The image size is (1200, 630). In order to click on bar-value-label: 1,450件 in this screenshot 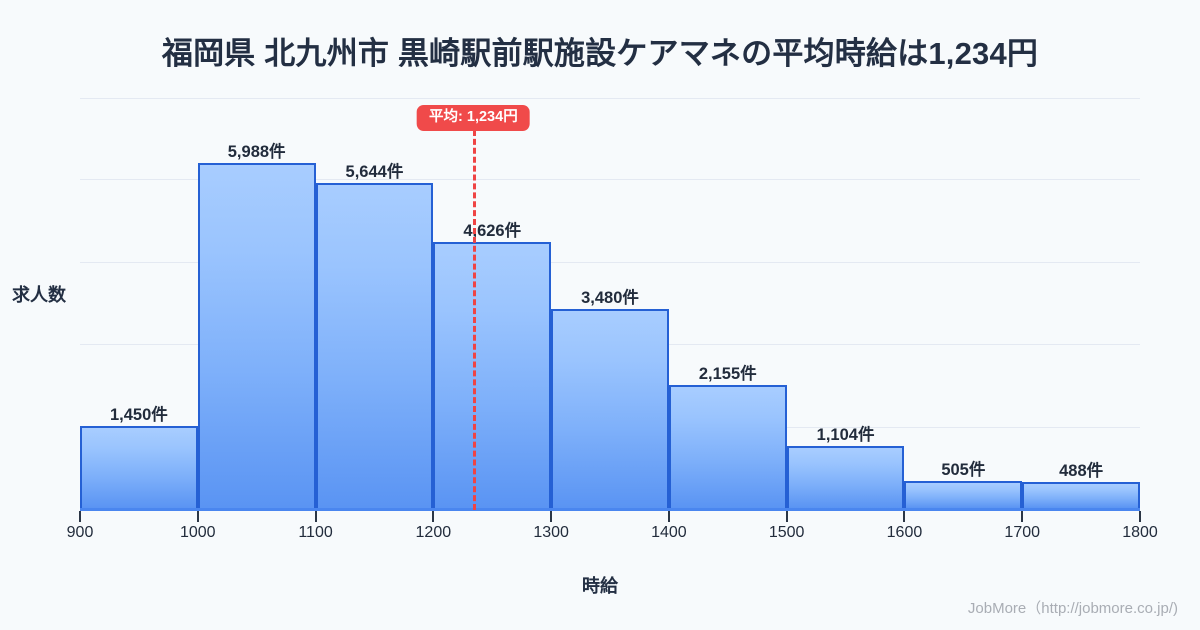, I will do `click(138, 415)`.